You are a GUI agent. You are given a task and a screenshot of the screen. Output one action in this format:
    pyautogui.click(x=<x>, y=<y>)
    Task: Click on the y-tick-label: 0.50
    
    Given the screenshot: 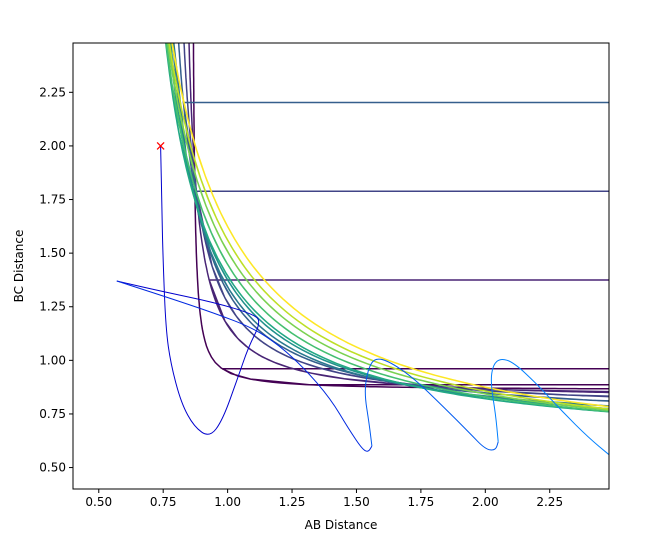 What is the action you would take?
    pyautogui.click(x=52, y=468)
    